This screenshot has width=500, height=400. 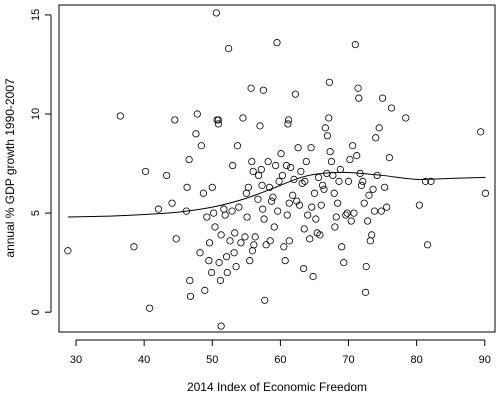 What do you see at coordinates (76, 360) in the screenshot?
I see `x-tick-label: 30` at bounding box center [76, 360].